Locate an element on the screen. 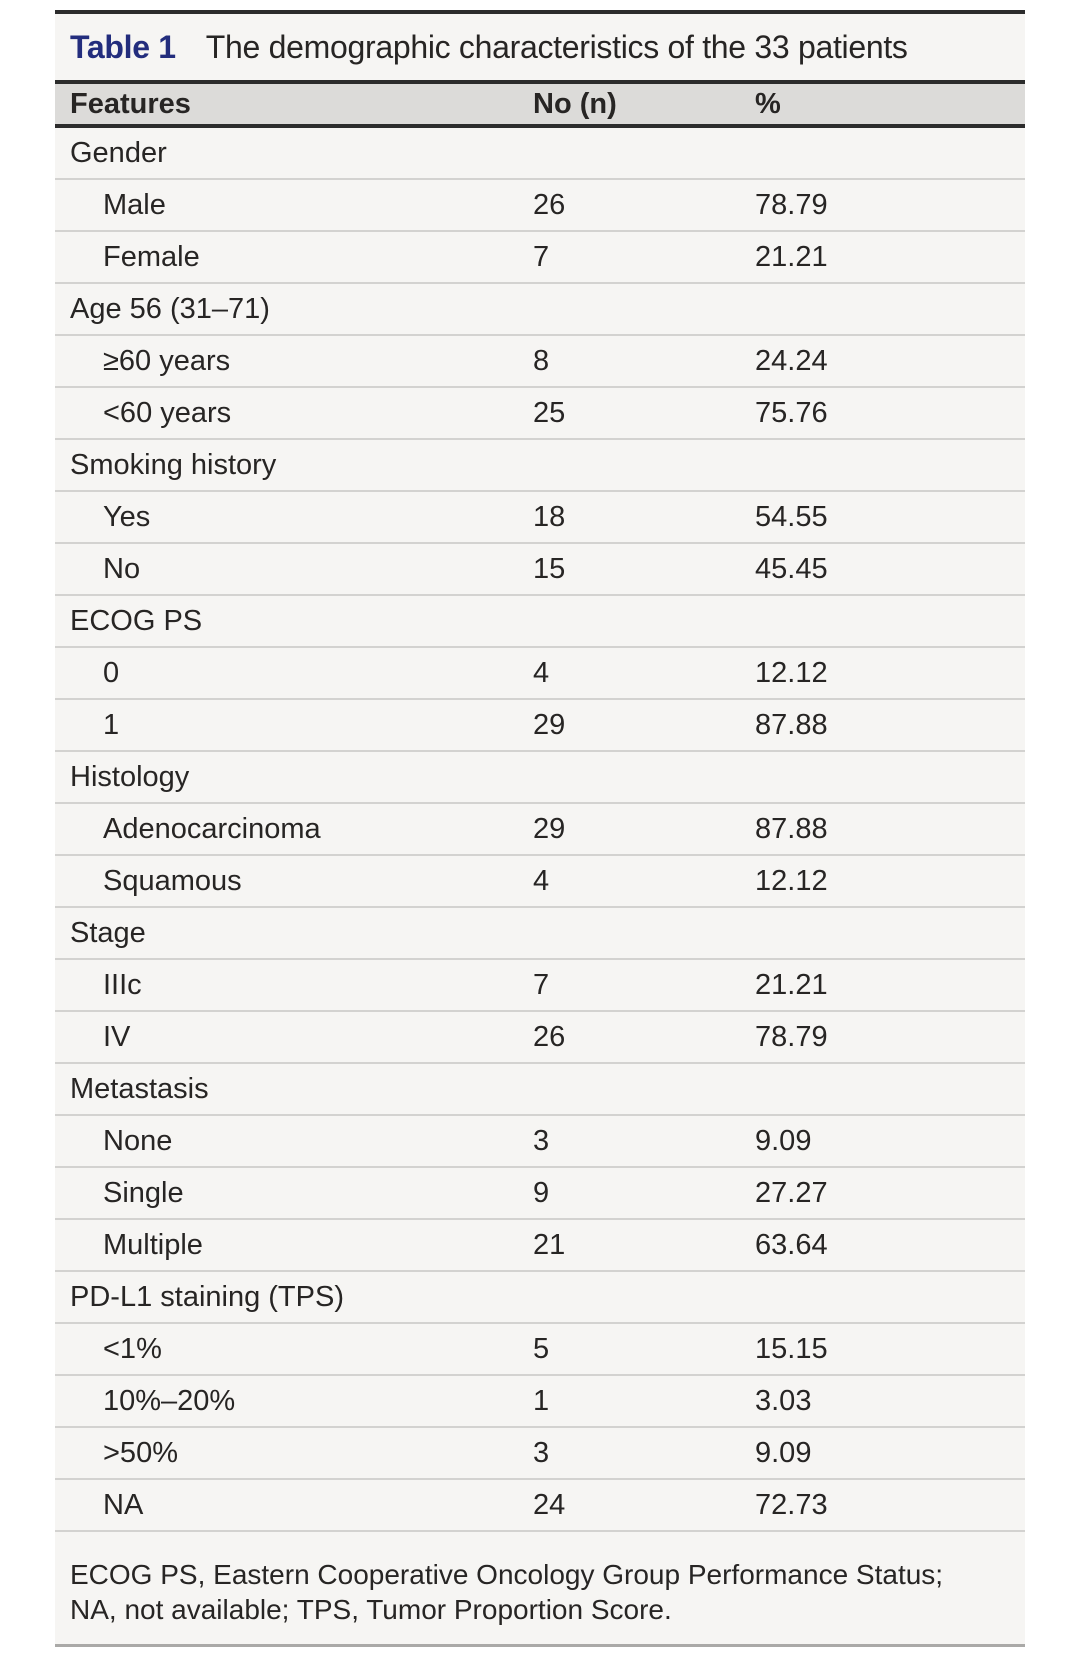 Image resolution: width=1080 pixels, height=1665 pixels. feature-cell: Smoking history is located at coordinates (173, 464).